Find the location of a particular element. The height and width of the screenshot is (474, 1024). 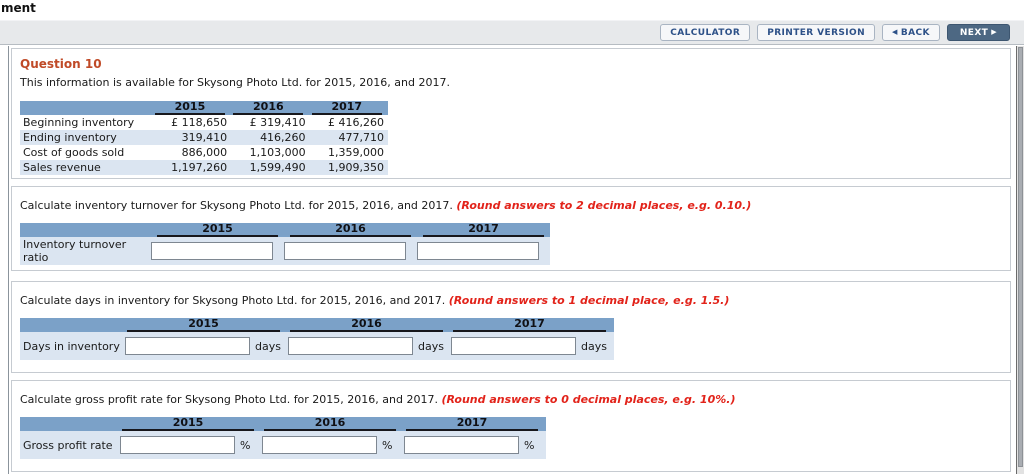

gross-profit-table: 2015 2016 2017 Gross profit rate % % % is located at coordinates (283, 438).